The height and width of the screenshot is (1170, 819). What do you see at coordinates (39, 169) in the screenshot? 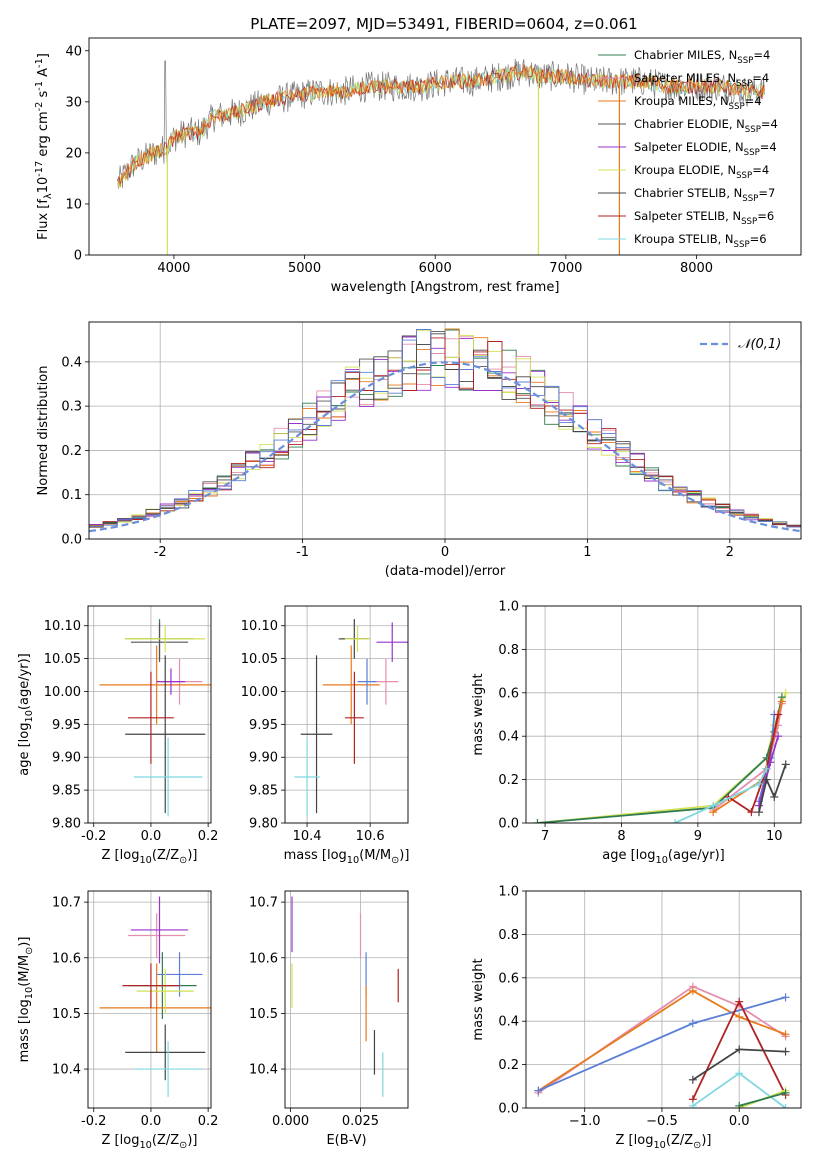
I see `label-part: -17` at bounding box center [39, 169].